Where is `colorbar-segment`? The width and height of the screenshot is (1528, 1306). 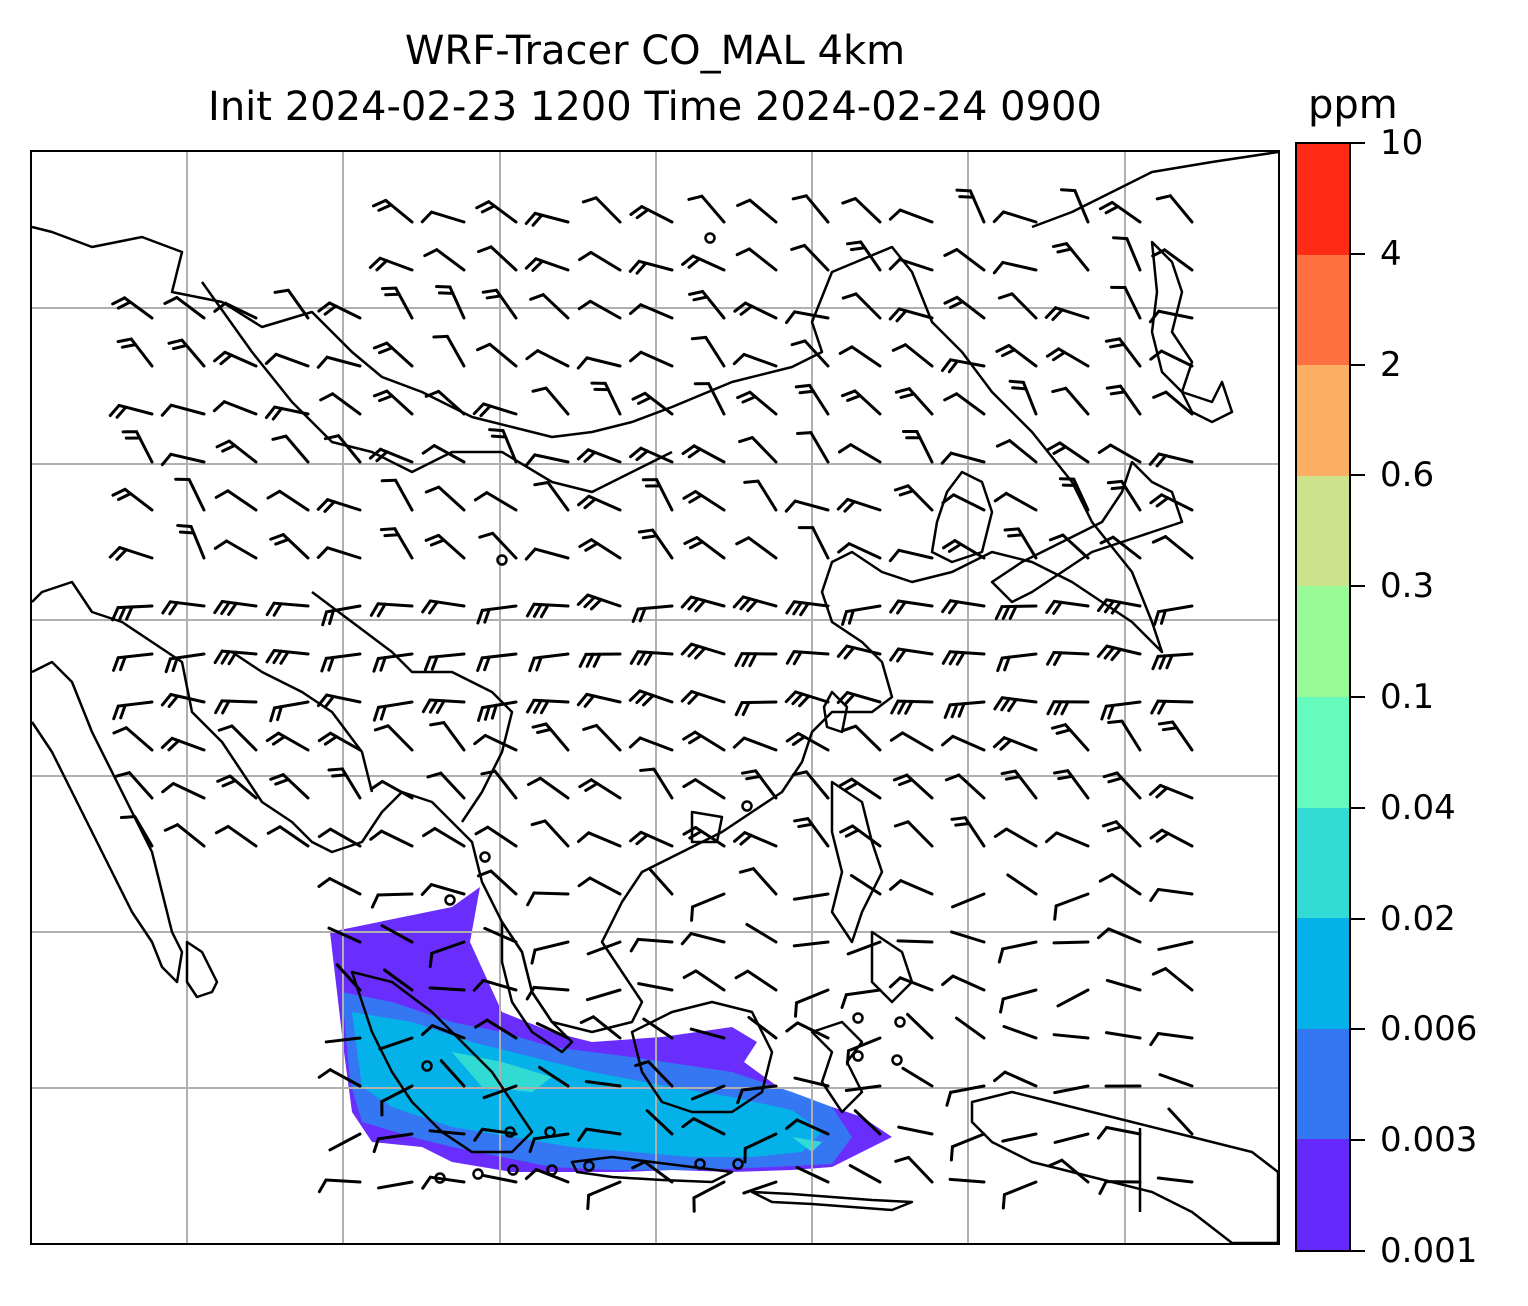
colorbar-segment is located at coordinates (1323, 973).